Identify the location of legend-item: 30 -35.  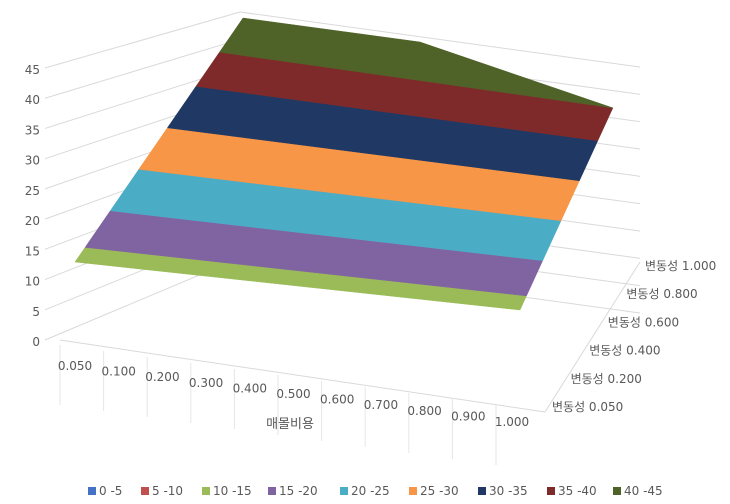
(503, 491).